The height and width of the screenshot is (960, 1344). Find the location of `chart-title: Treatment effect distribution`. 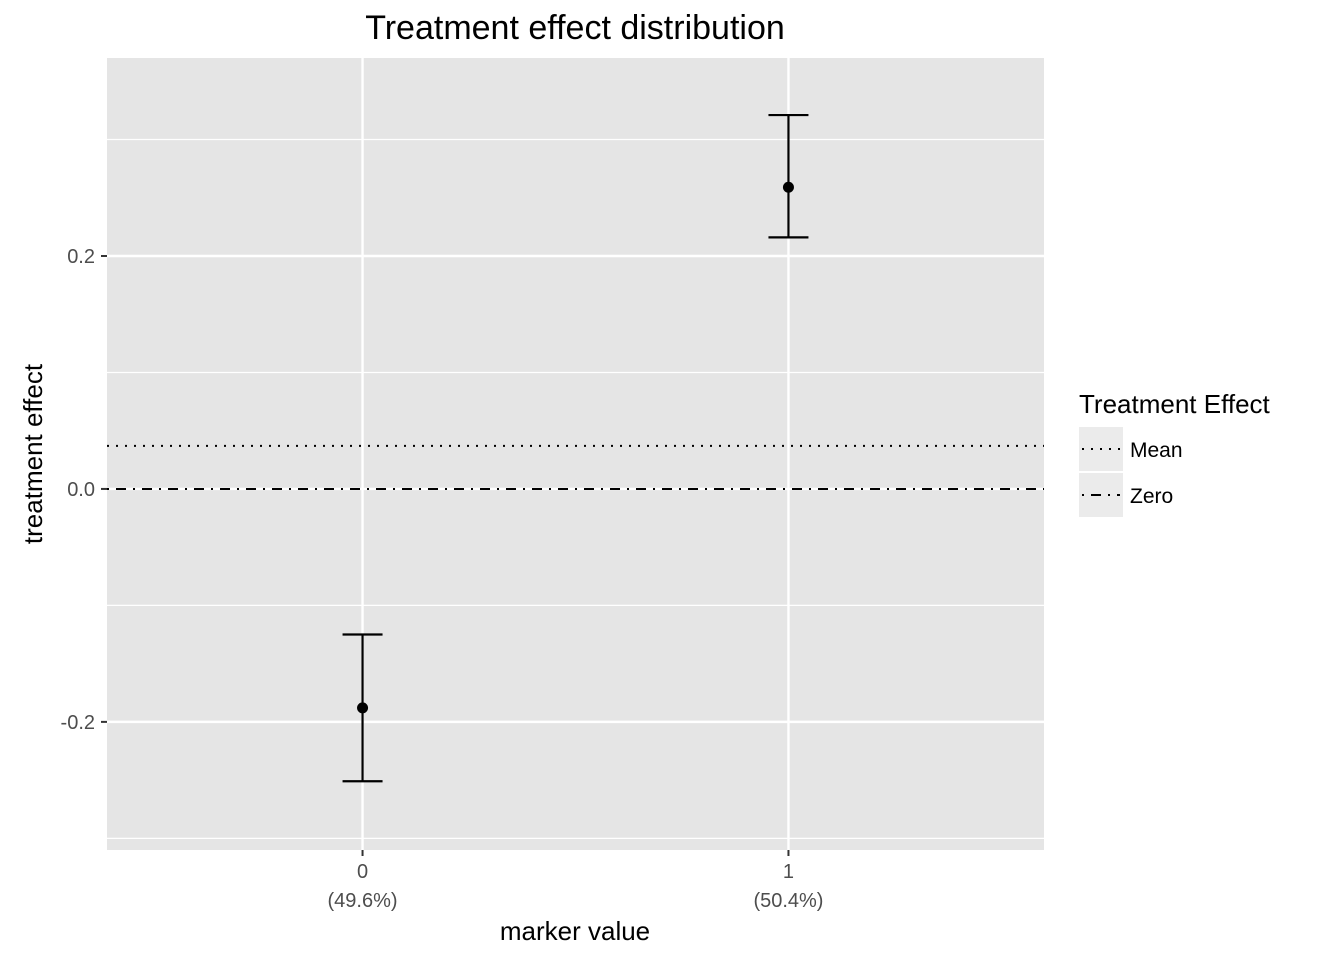

chart-title: Treatment effect distribution is located at coordinates (575, 28).